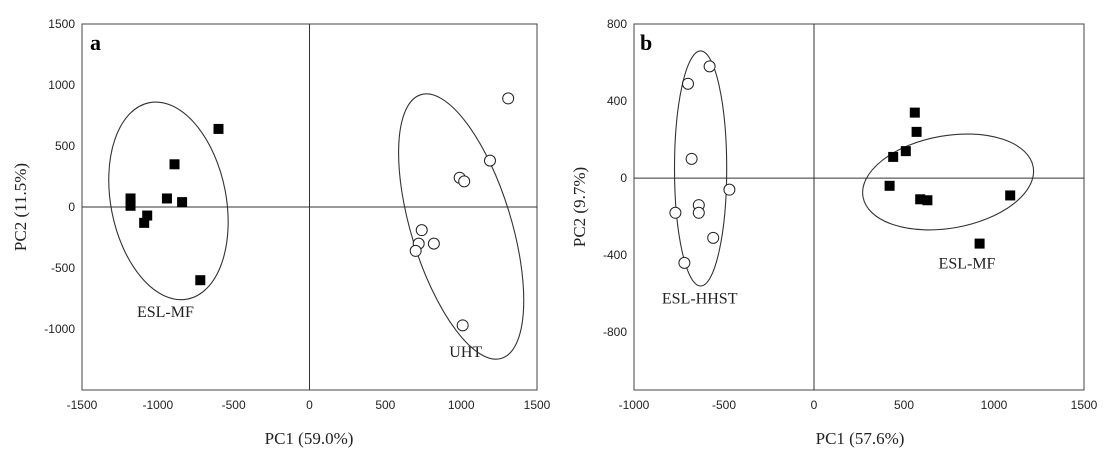 This screenshot has height=452, width=1104. Describe the element at coordinates (61, 24) in the screenshot. I see `y-tick-label: 1500` at that location.